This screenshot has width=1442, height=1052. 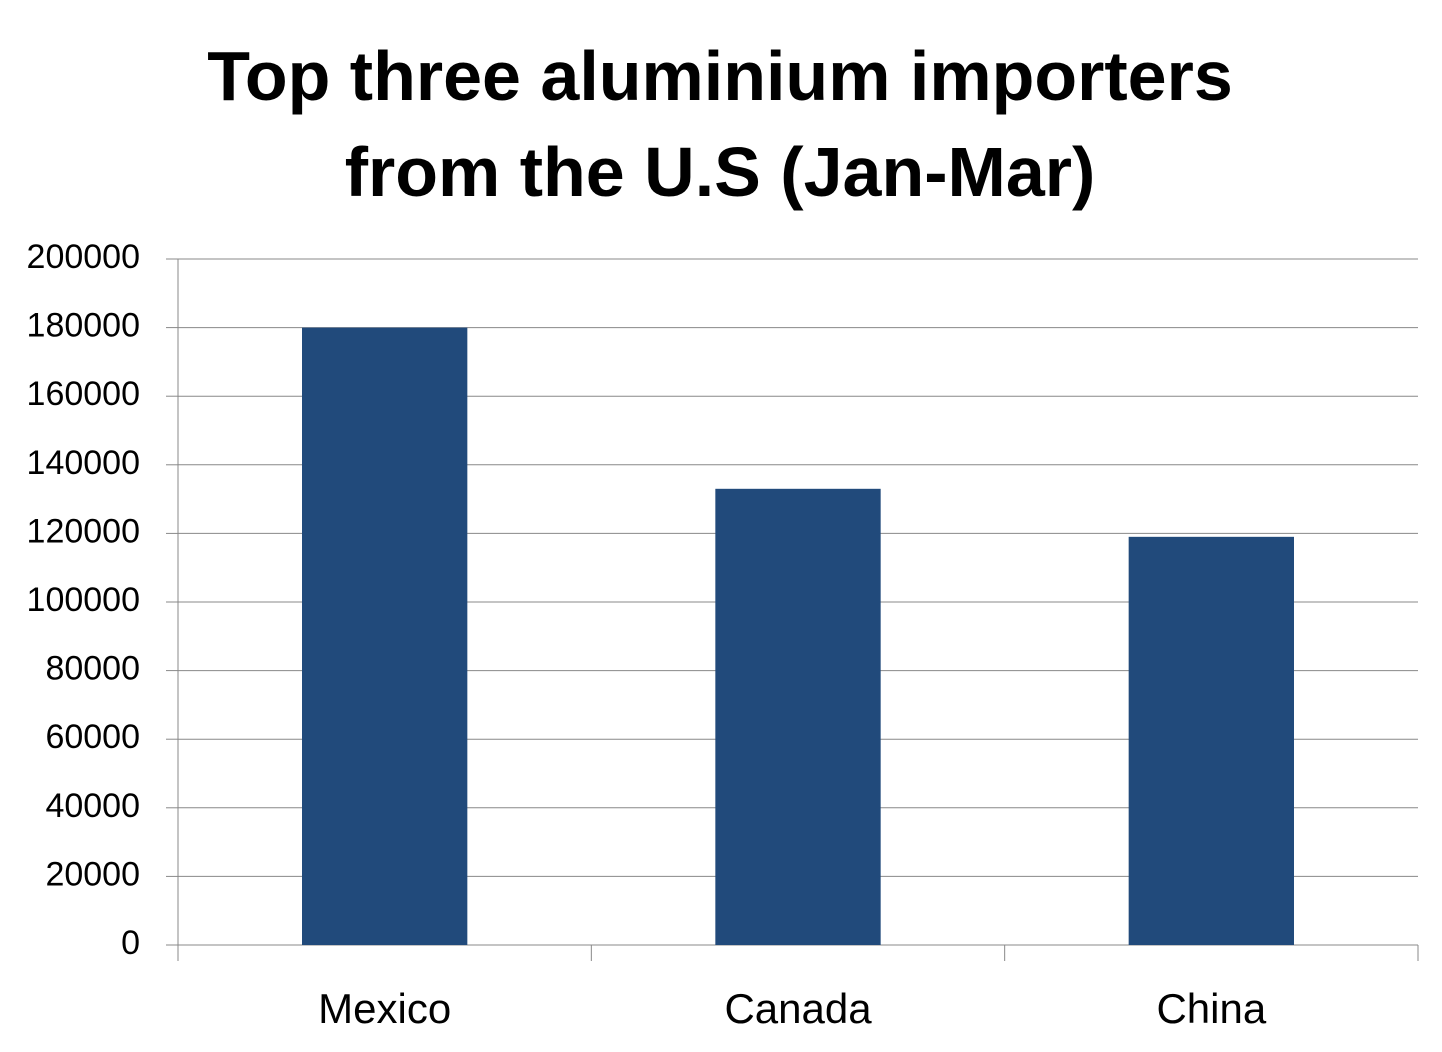 I want to click on x-tick-label: China, so click(x=1211, y=1008).